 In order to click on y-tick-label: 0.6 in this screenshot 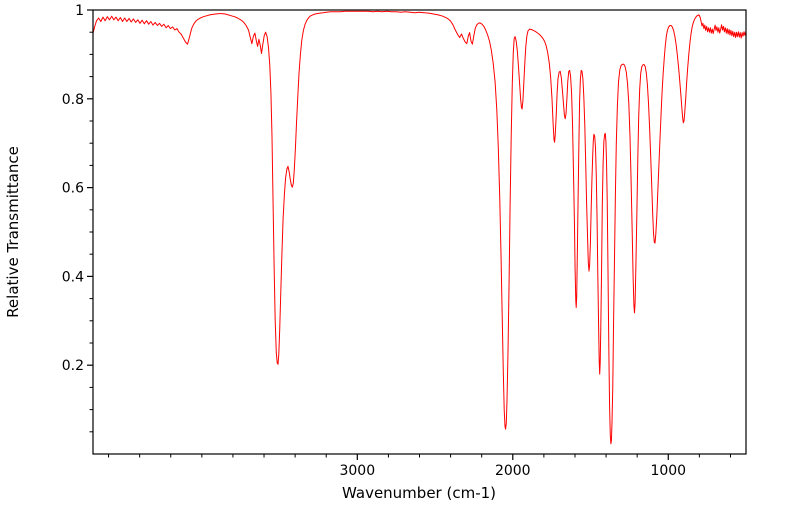, I will do `click(73, 189)`.